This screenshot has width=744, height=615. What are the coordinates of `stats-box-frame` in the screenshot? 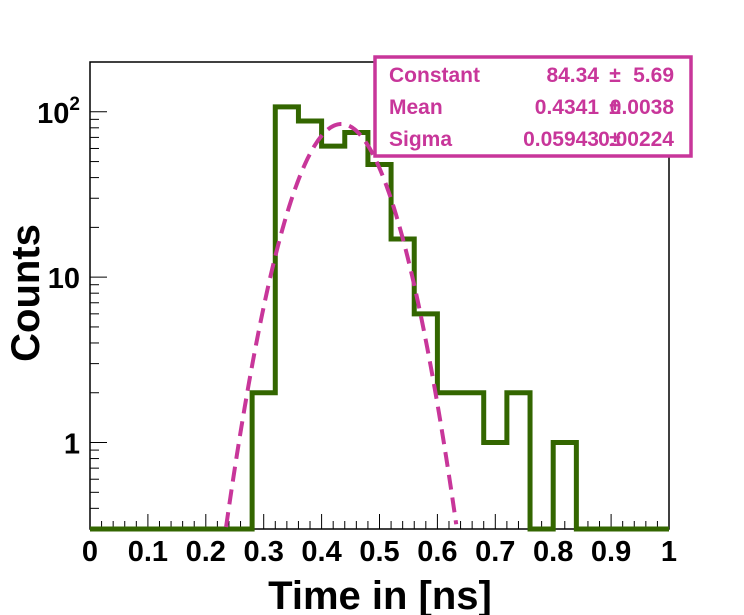 It's located at (533, 106).